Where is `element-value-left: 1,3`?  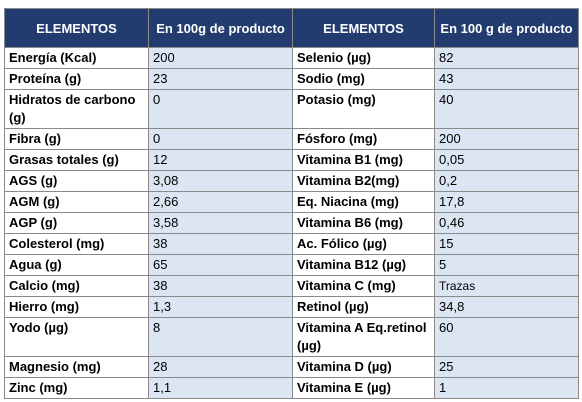
element-value-left: 1,3 is located at coordinates (220, 307).